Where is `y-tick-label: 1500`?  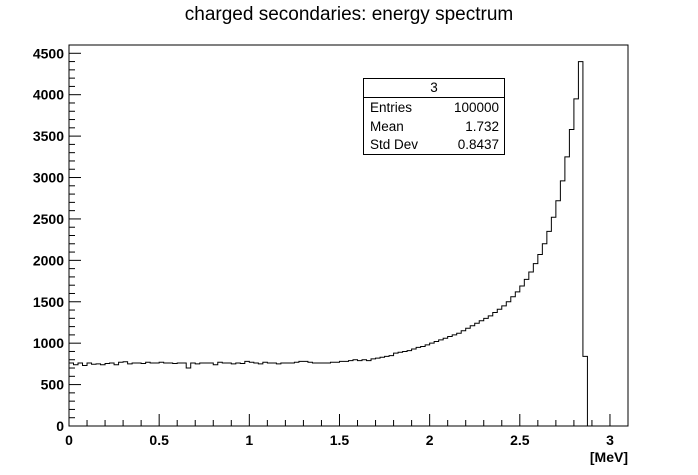 y-tick-label: 1500 is located at coordinates (48, 302).